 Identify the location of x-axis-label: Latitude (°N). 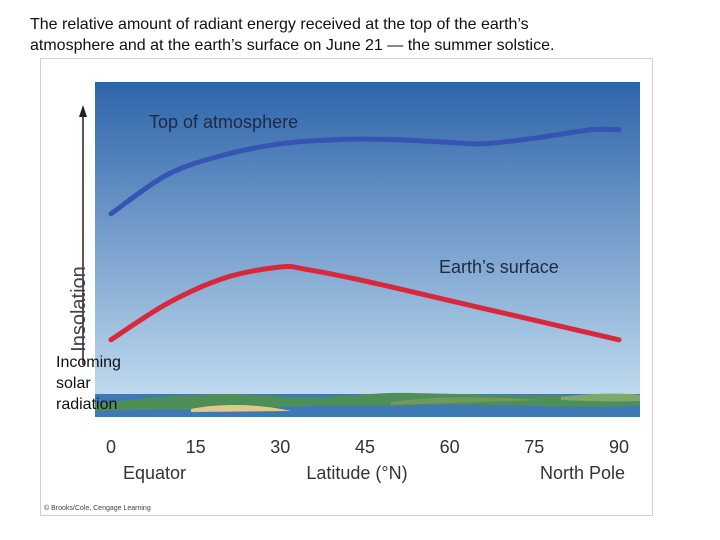
(356, 473).